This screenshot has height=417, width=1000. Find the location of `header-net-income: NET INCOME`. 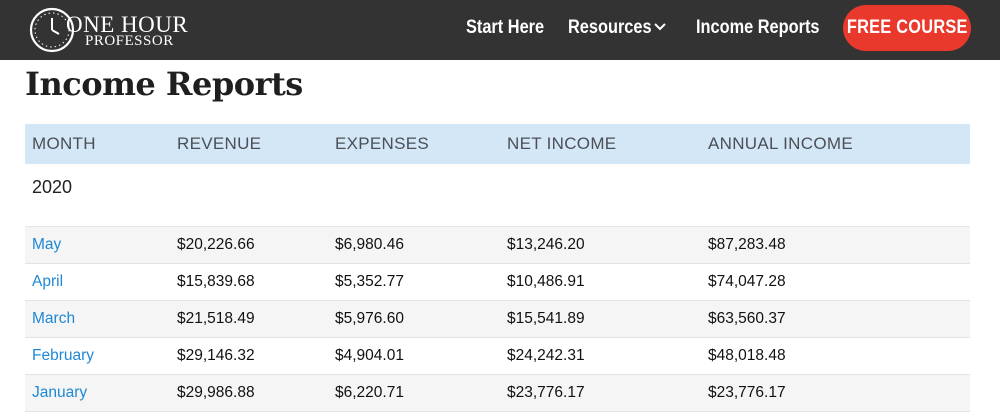

header-net-income: NET INCOME is located at coordinates (562, 143).